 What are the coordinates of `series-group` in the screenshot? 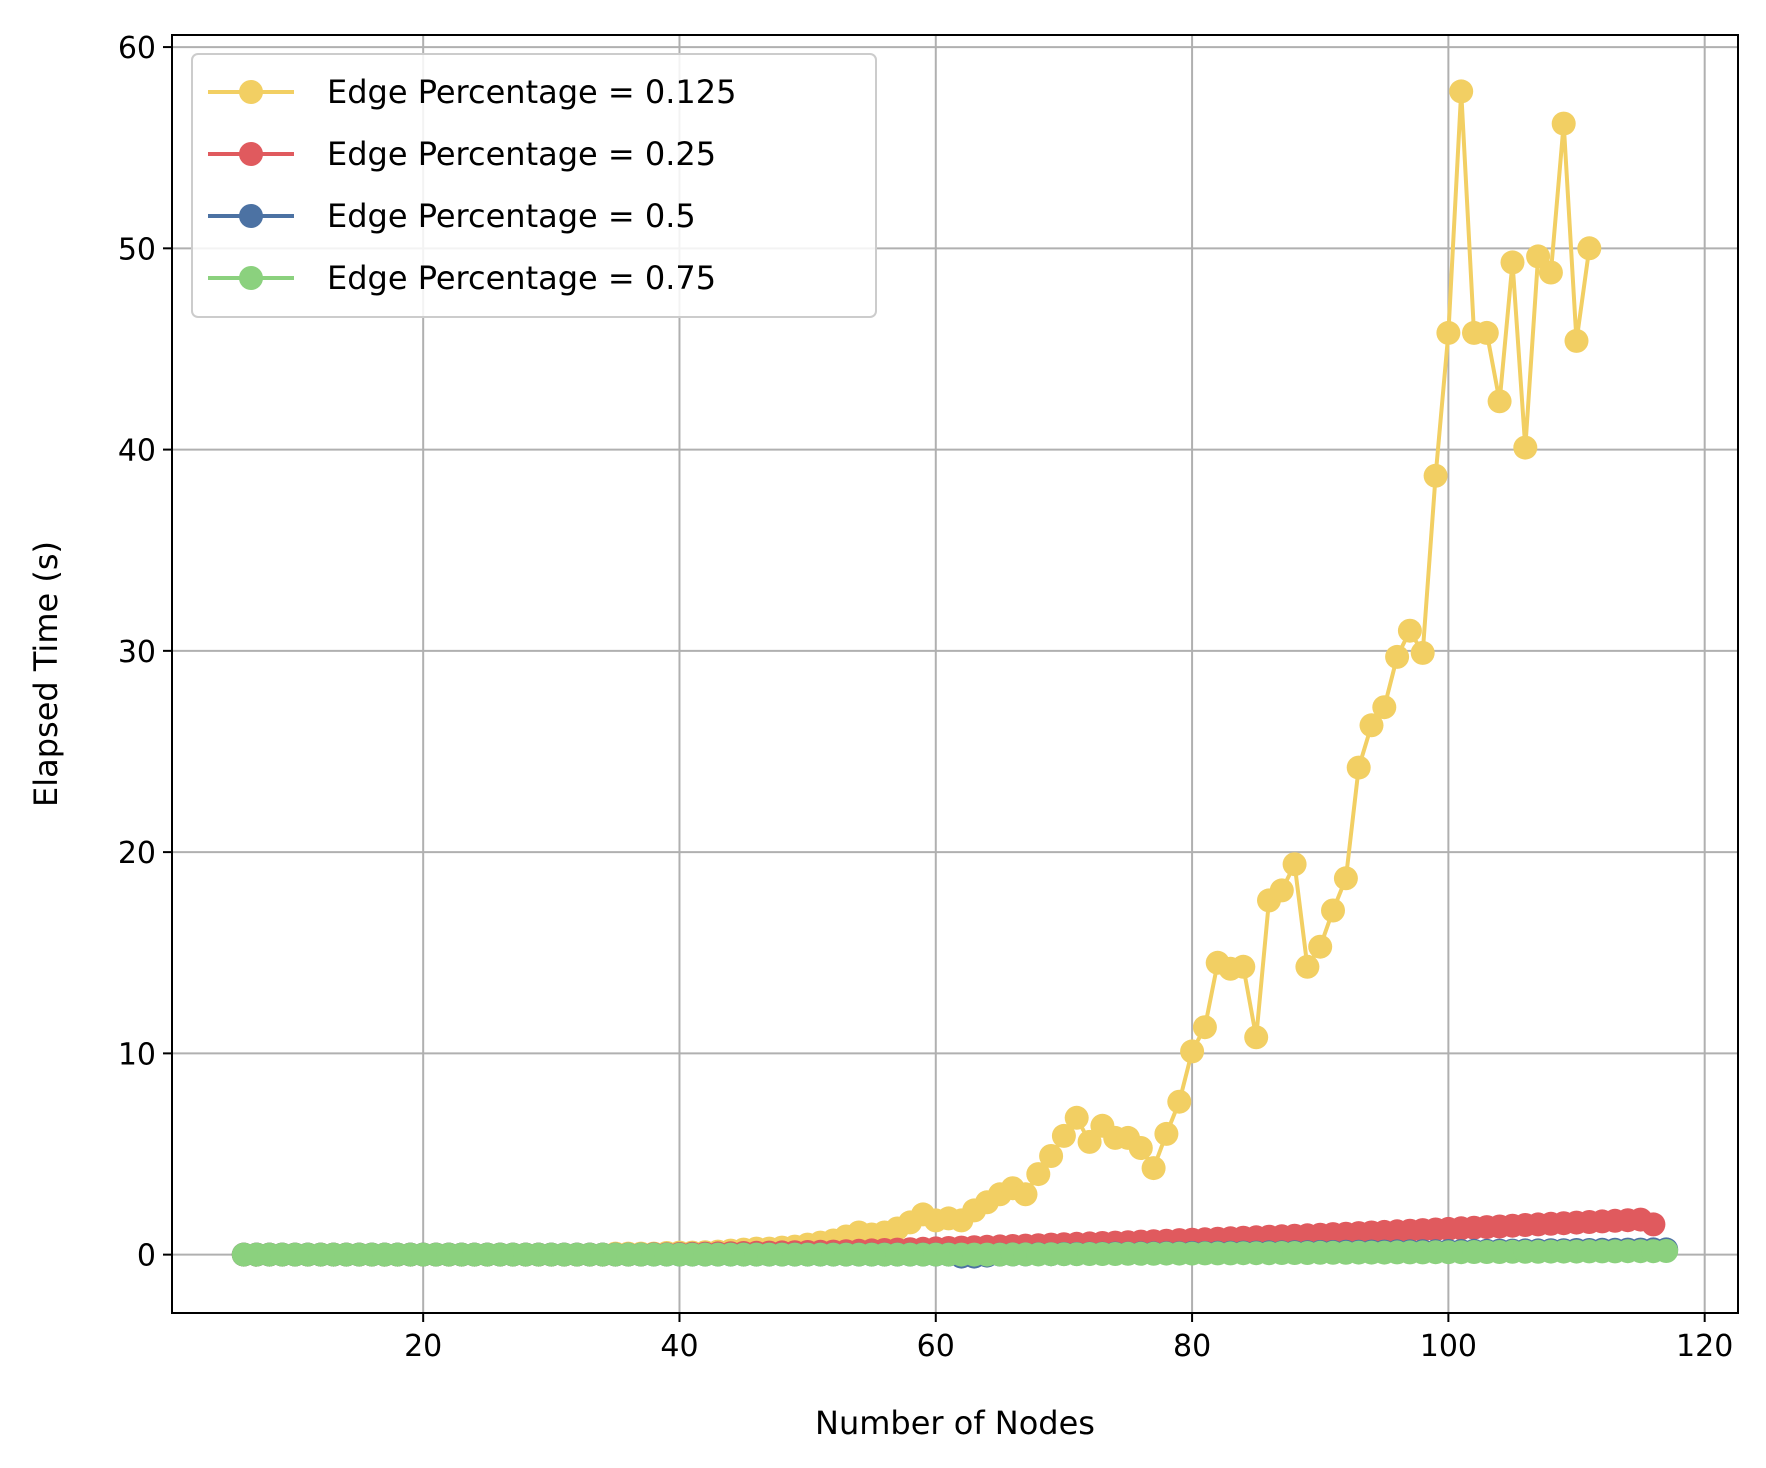 It's located at (955, 1253).